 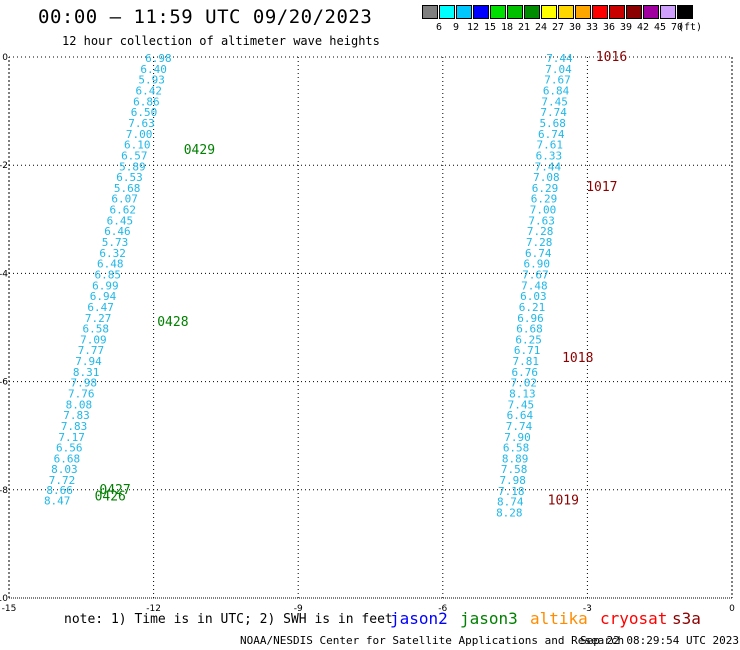 I want to click on satellite-name: cryosat, so click(x=634, y=618).